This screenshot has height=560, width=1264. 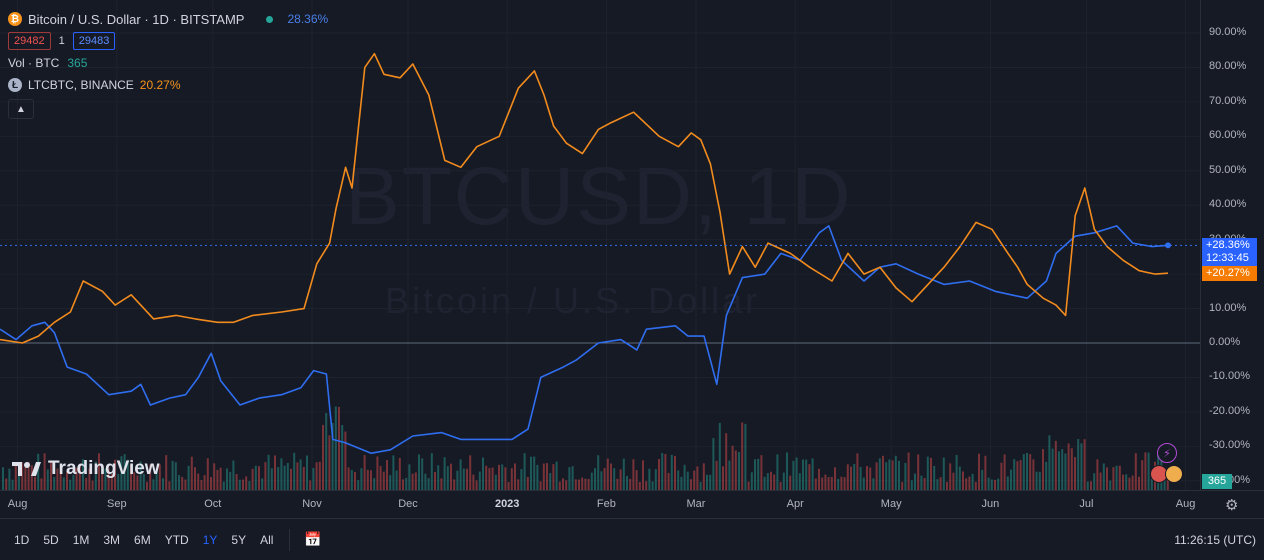 What do you see at coordinates (168, 85) in the screenshot?
I see `compare-row: Ł LTCBTC, BINANCE 20.27%` at bounding box center [168, 85].